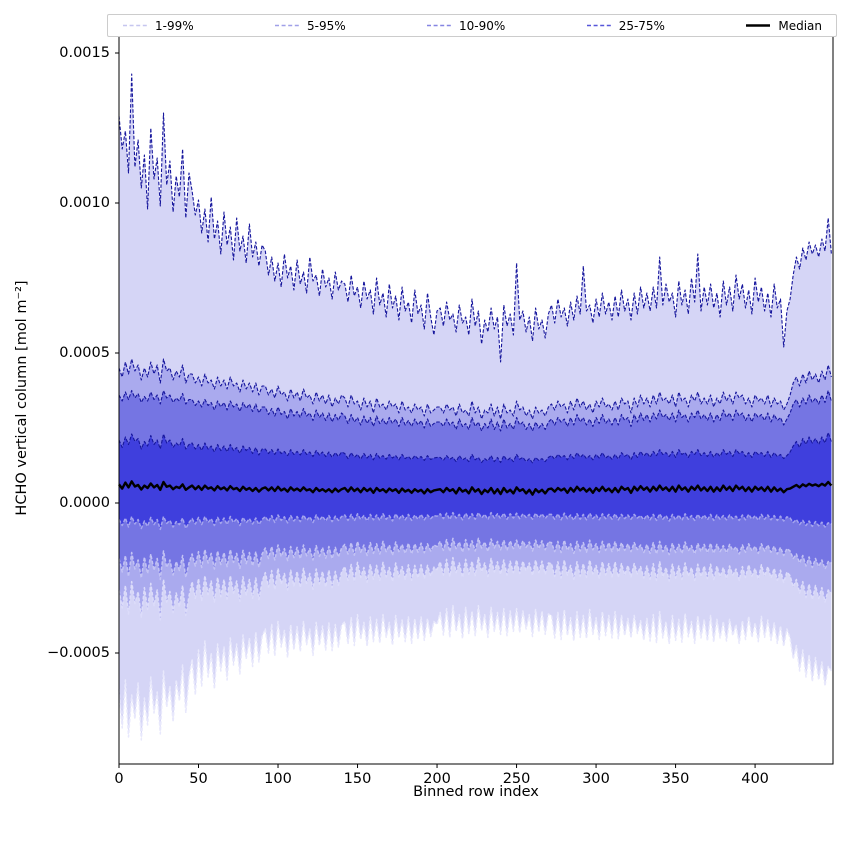 The width and height of the screenshot is (850, 850). Describe the element at coordinates (22, 398) in the screenshot. I see `y-axis-label: HCHO vertical column [mol m⁻²]` at that location.